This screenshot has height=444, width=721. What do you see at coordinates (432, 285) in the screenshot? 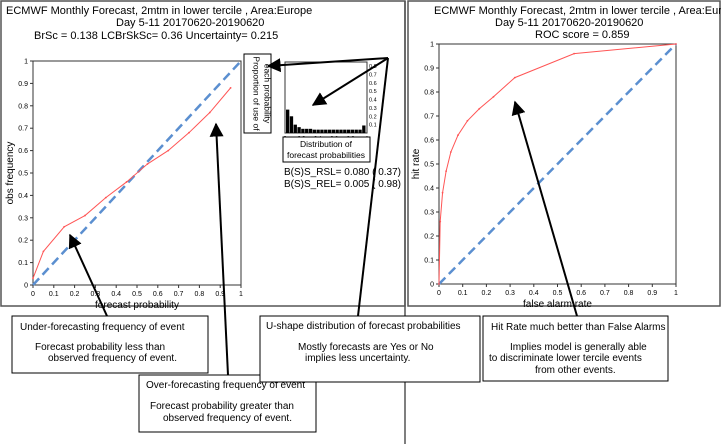
I see `roc-y-tick-label: 0` at bounding box center [432, 285].